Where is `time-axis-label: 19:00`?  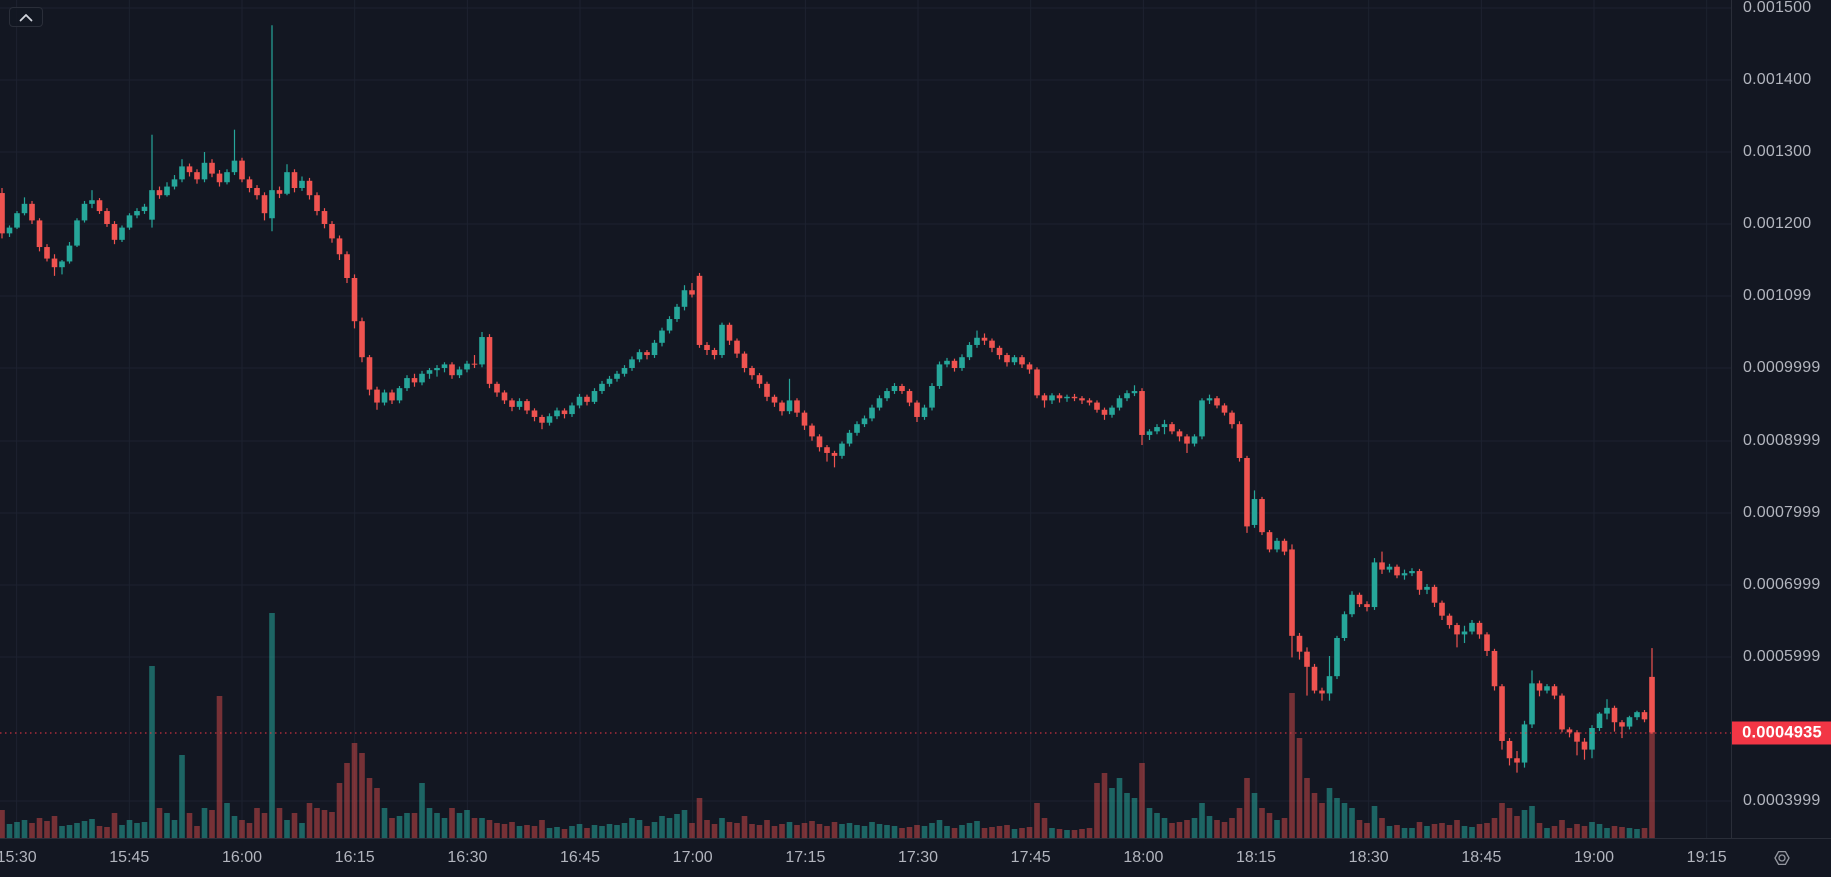 time-axis-label: 19:00 is located at coordinates (1594, 857).